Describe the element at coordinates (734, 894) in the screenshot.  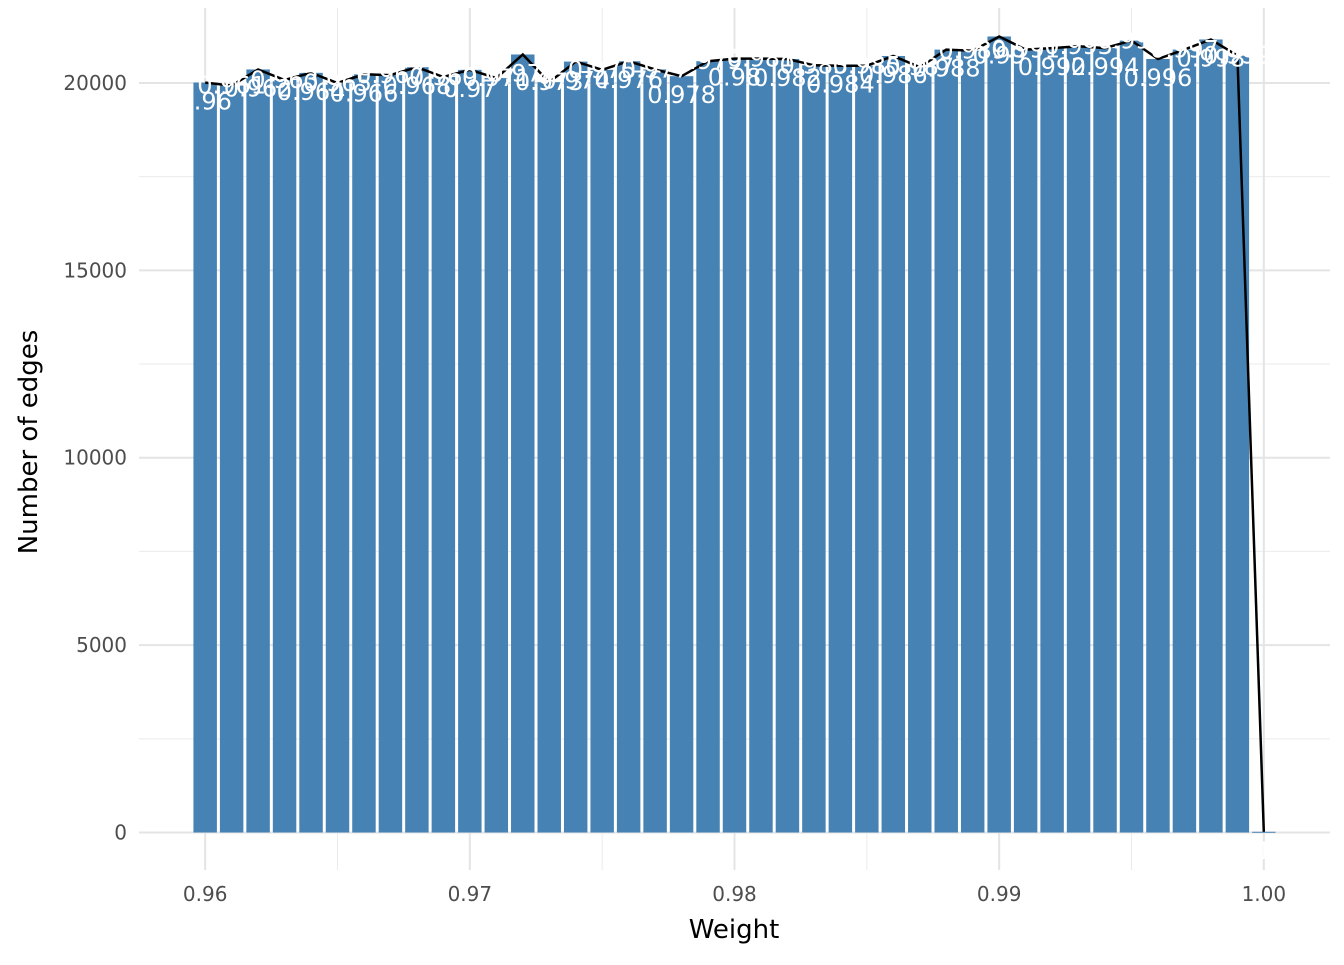
I see `x-tick-label: 0.98` at that location.